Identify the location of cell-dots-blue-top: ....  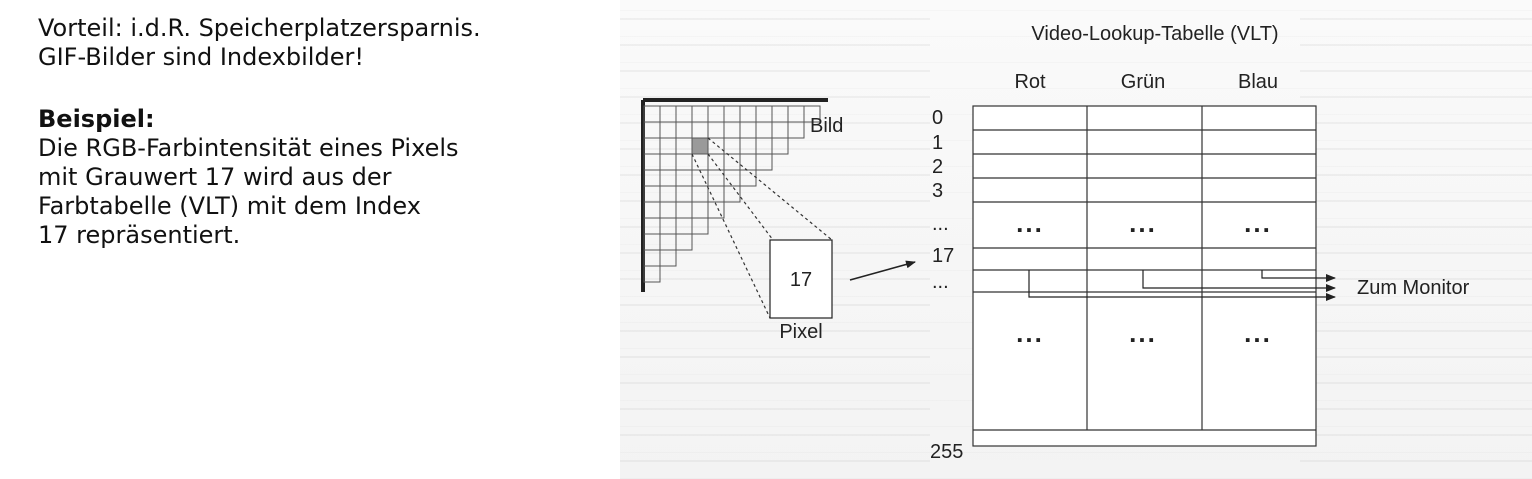
(1258, 223).